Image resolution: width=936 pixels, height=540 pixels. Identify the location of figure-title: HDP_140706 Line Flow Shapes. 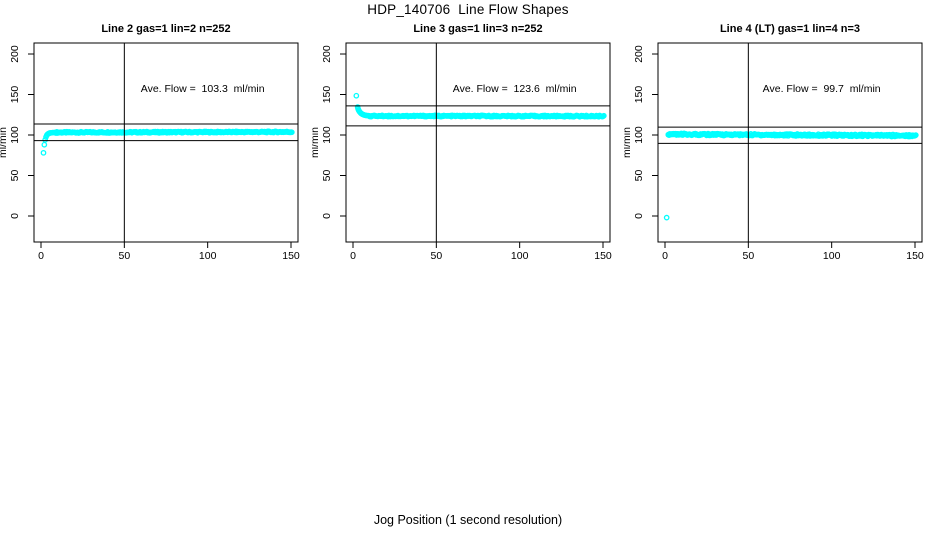
(468, 9).